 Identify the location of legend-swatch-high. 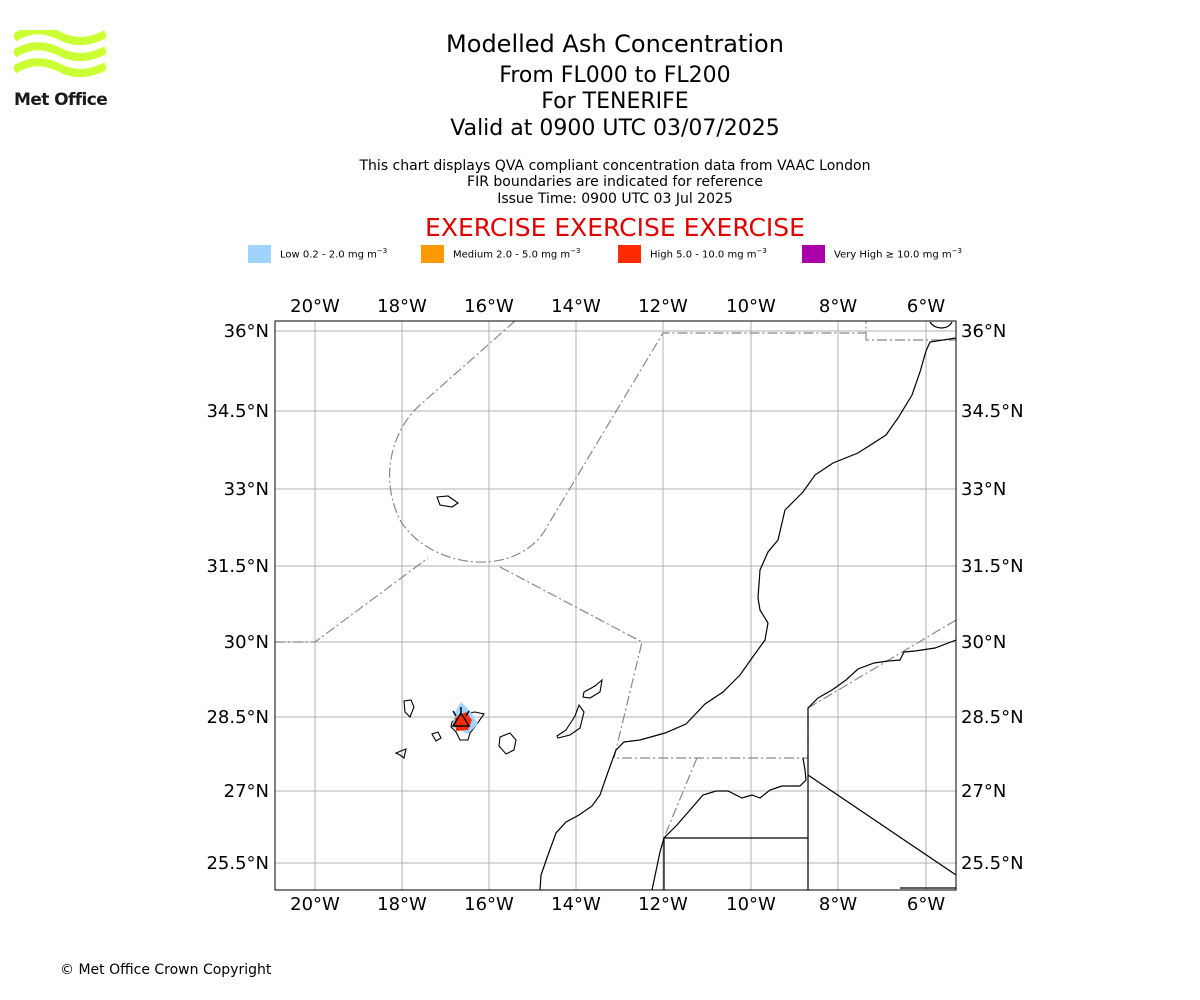
(629, 254).